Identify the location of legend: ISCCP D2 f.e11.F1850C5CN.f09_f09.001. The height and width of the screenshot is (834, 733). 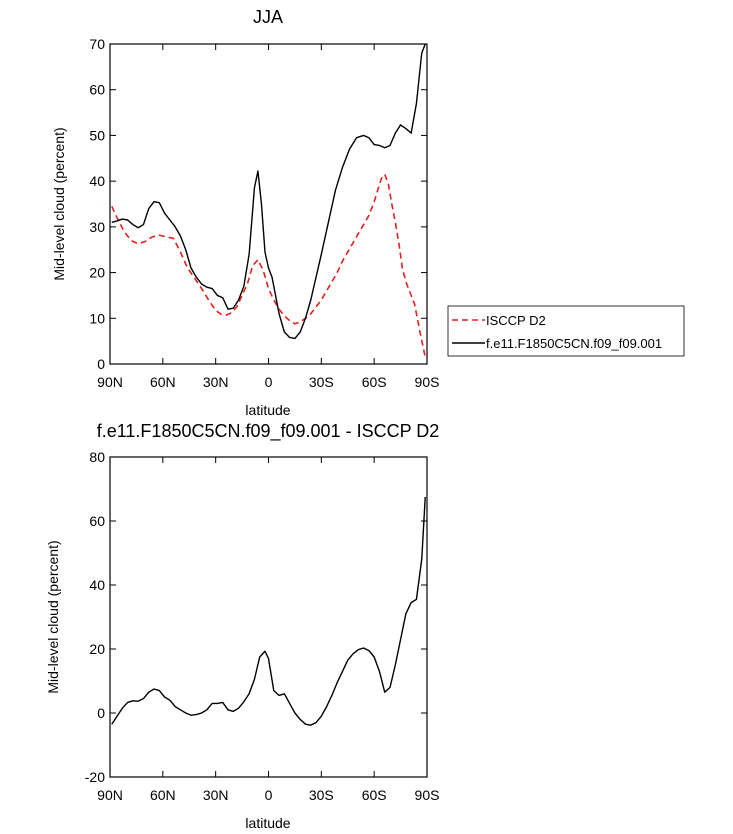
(566, 331).